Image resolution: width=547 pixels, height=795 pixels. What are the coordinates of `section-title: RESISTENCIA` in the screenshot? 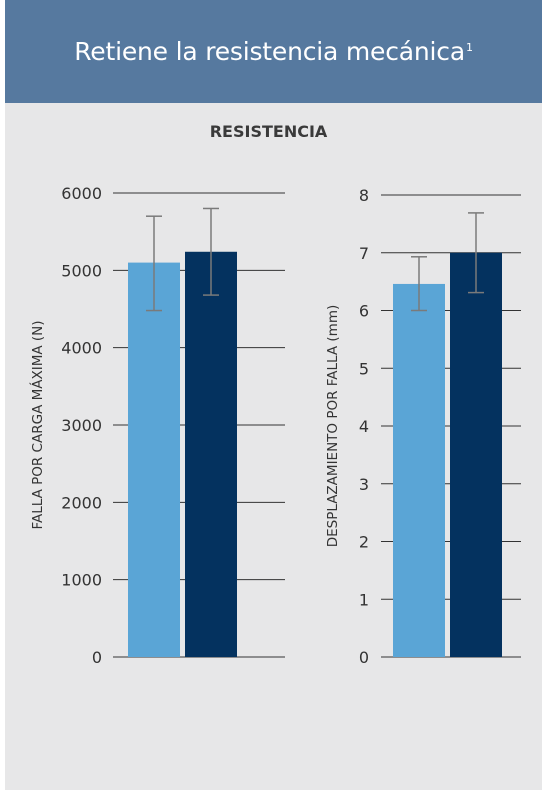 It's located at (268, 131).